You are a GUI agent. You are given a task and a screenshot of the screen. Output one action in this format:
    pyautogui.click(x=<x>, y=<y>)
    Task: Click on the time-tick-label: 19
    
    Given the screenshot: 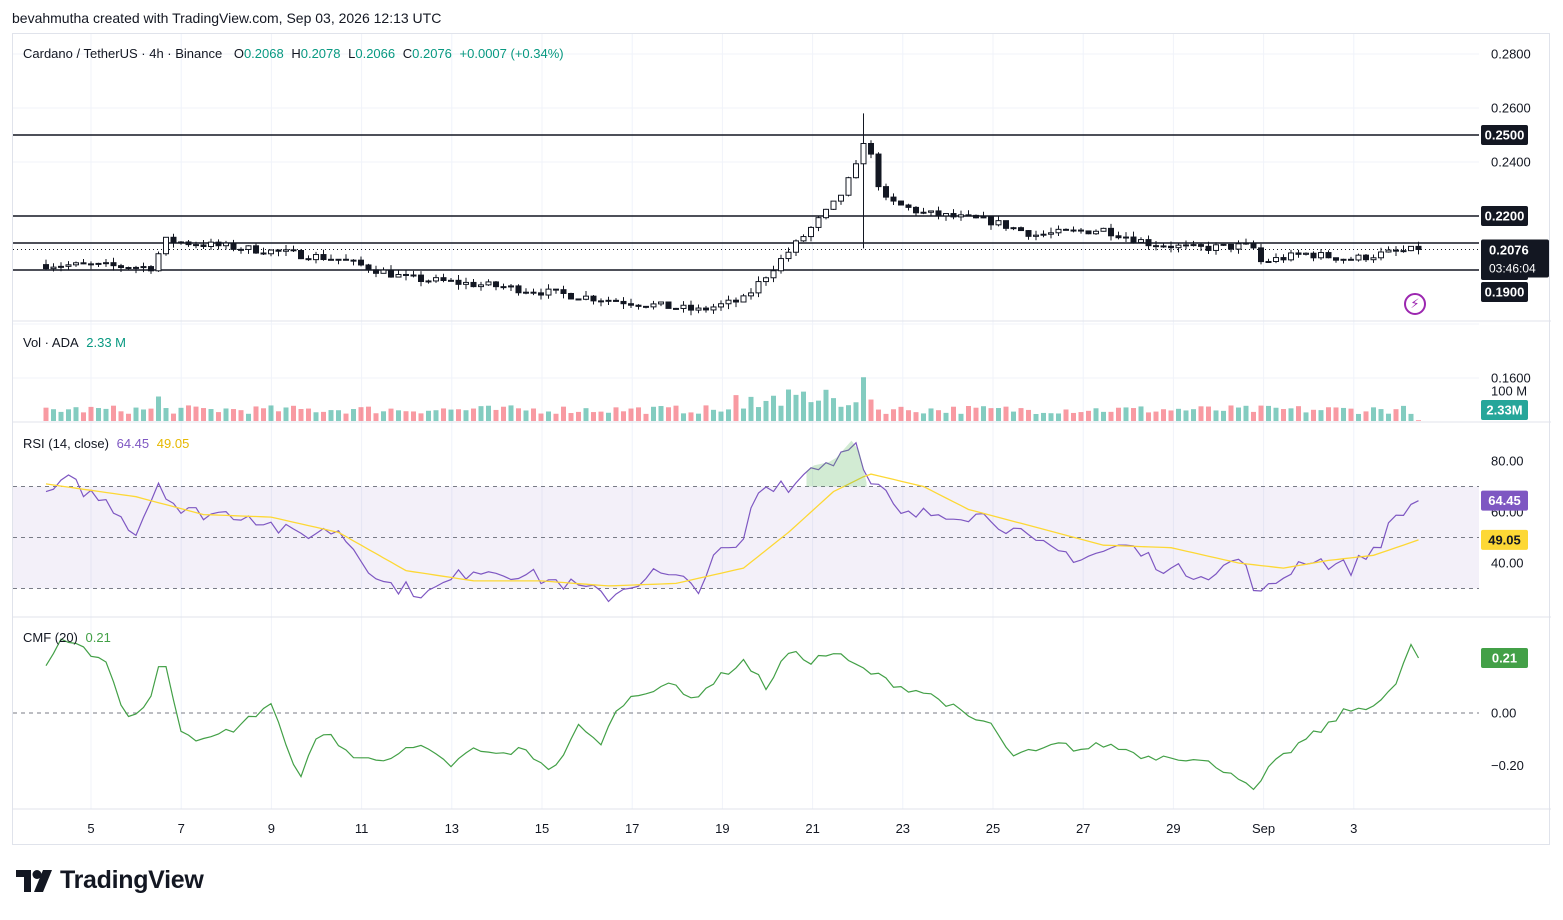 What is the action you would take?
    pyautogui.click(x=722, y=828)
    